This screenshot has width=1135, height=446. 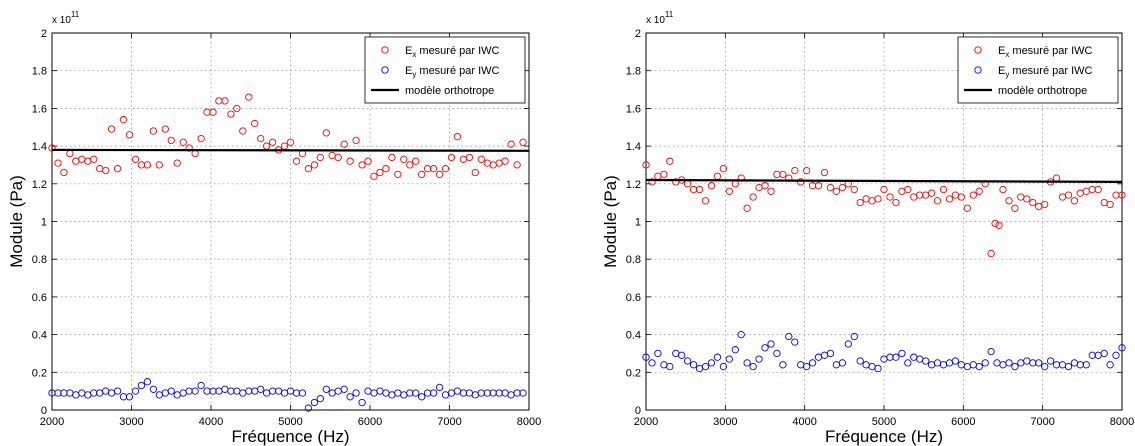 I want to click on x-tick-label: 2000, so click(x=646, y=422).